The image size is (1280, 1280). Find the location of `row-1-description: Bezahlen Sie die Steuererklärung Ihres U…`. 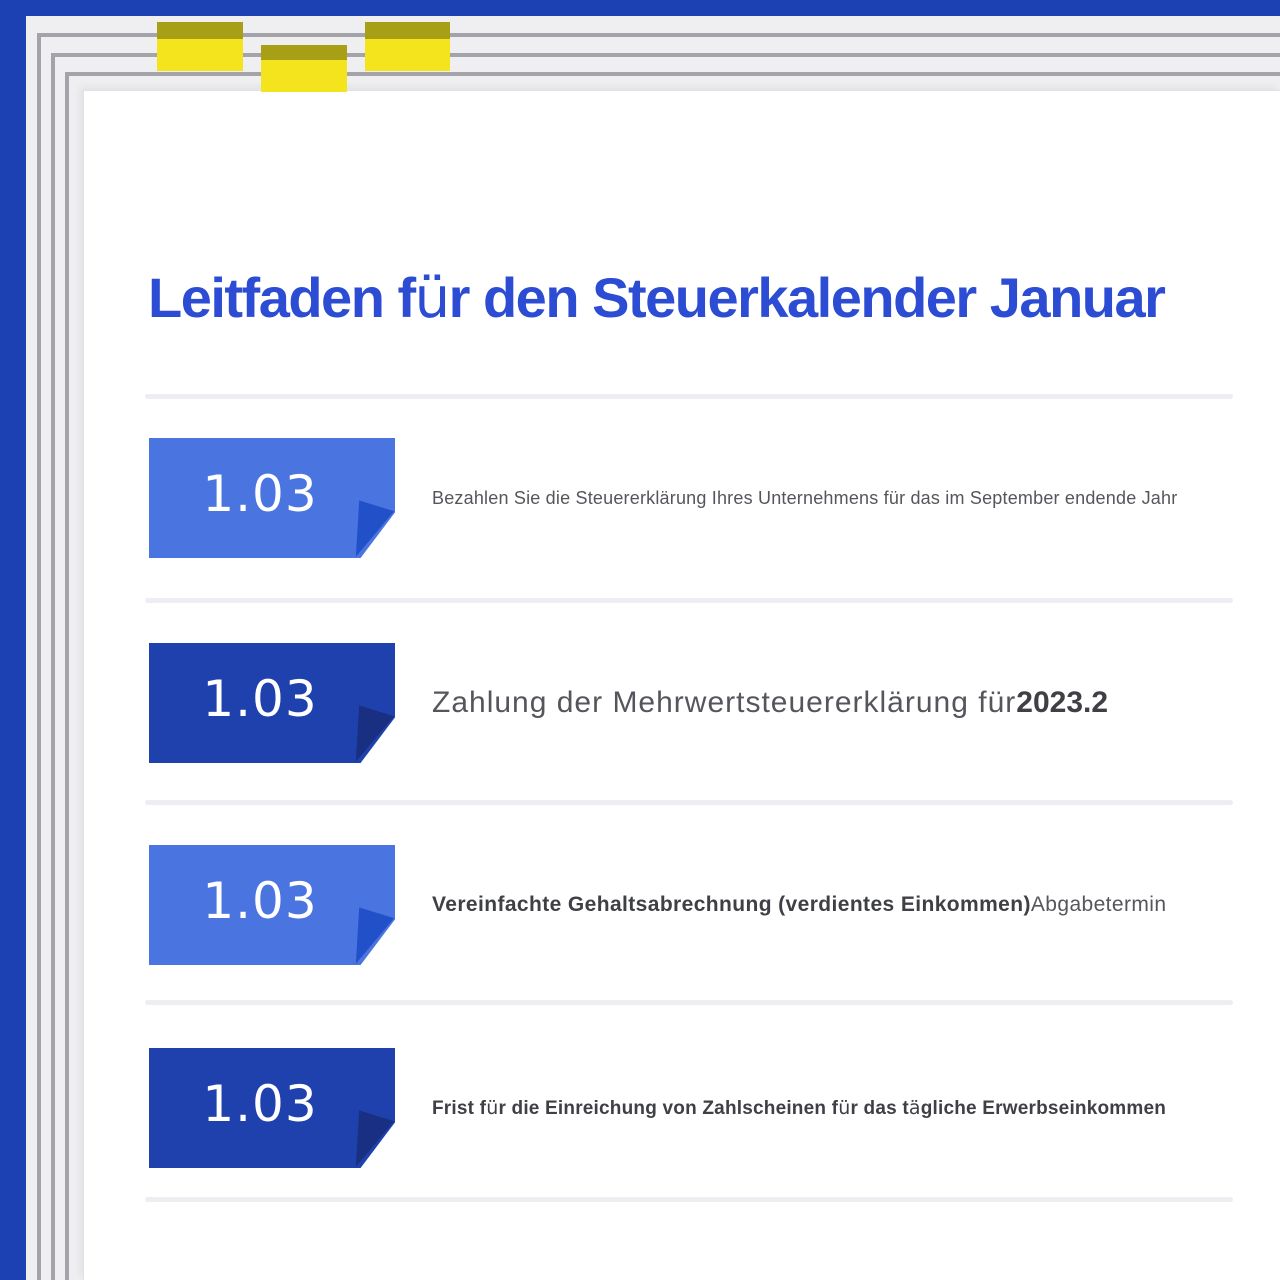

row-1-description: Bezahlen Sie die Steuererklärung Ihres U… is located at coordinates (836, 498).